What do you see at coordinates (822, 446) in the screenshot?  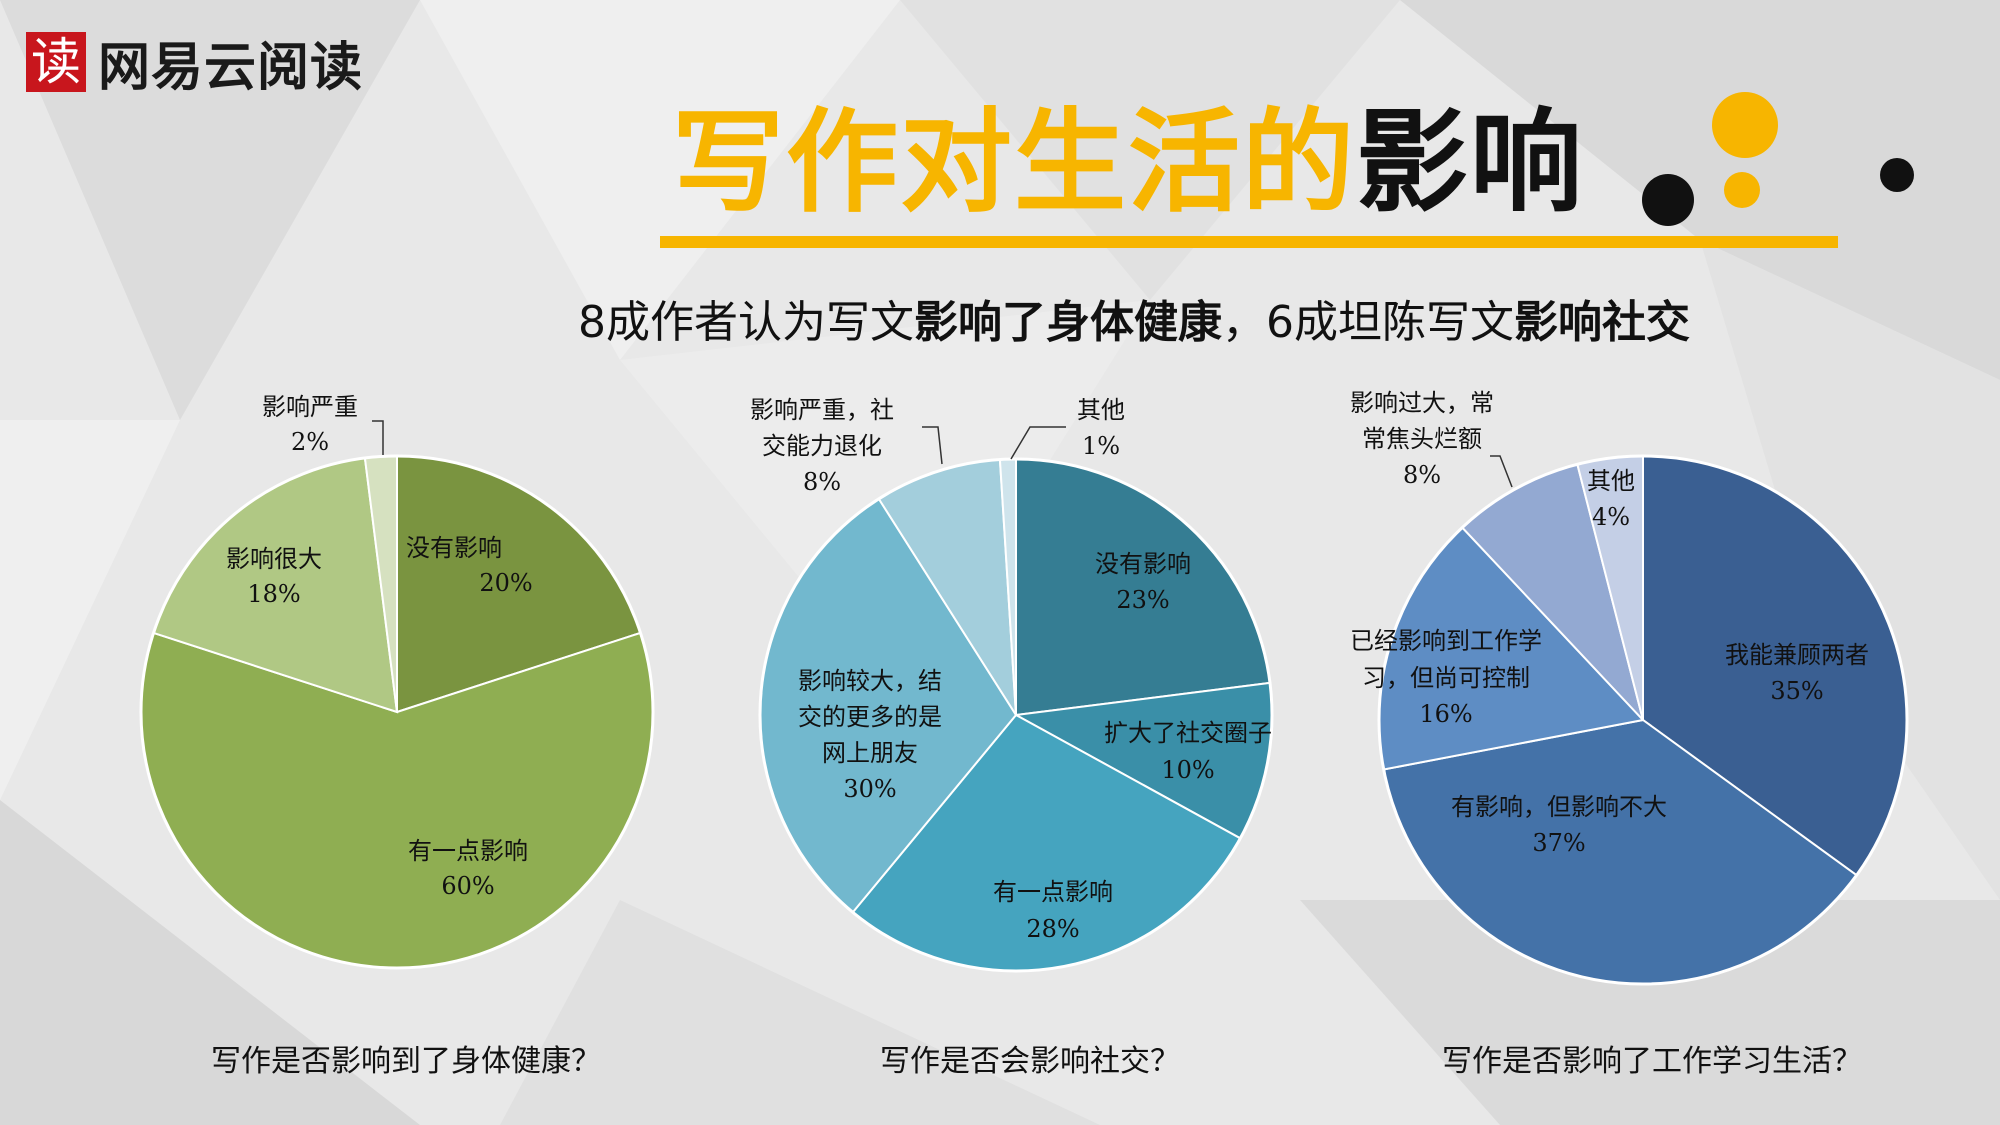 I see `slice-label: 交能力退化` at bounding box center [822, 446].